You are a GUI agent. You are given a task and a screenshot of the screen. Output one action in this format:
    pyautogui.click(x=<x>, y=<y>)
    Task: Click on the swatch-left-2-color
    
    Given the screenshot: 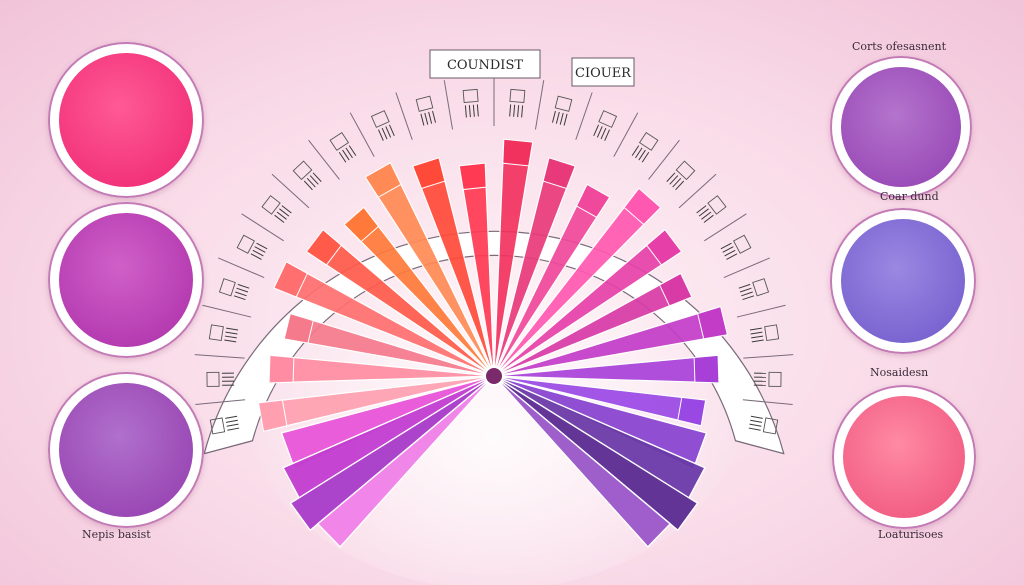 What is the action you would take?
    pyautogui.click(x=126, y=280)
    